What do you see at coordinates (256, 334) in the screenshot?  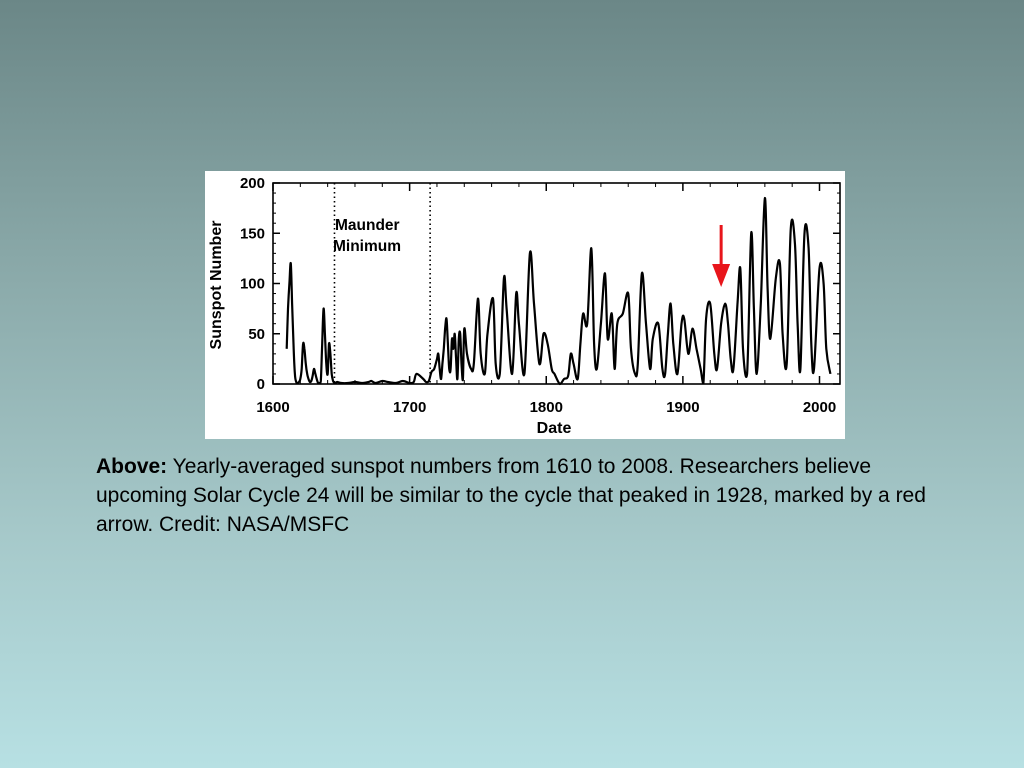 I see `y-tick-label: 50` at bounding box center [256, 334].